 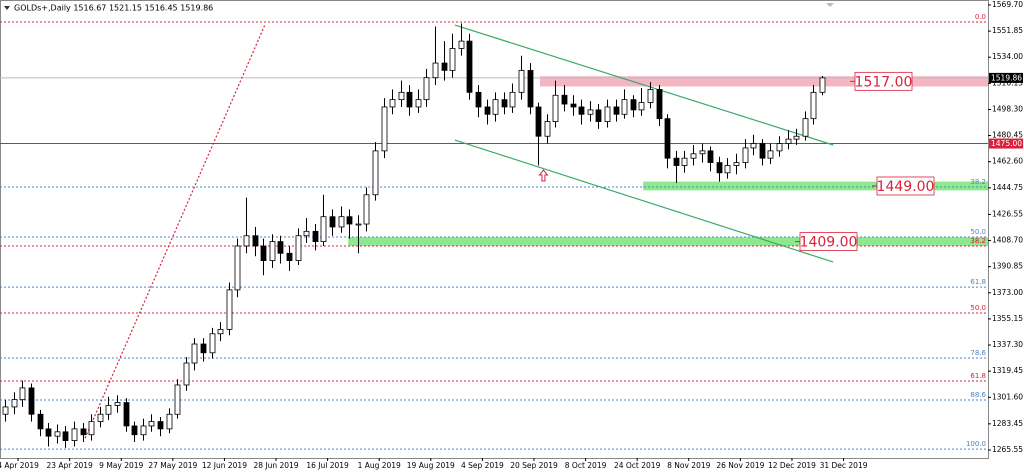 What do you see at coordinates (121, 465) in the screenshot?
I see `x-tick-label: 9 May 2019` at bounding box center [121, 465].